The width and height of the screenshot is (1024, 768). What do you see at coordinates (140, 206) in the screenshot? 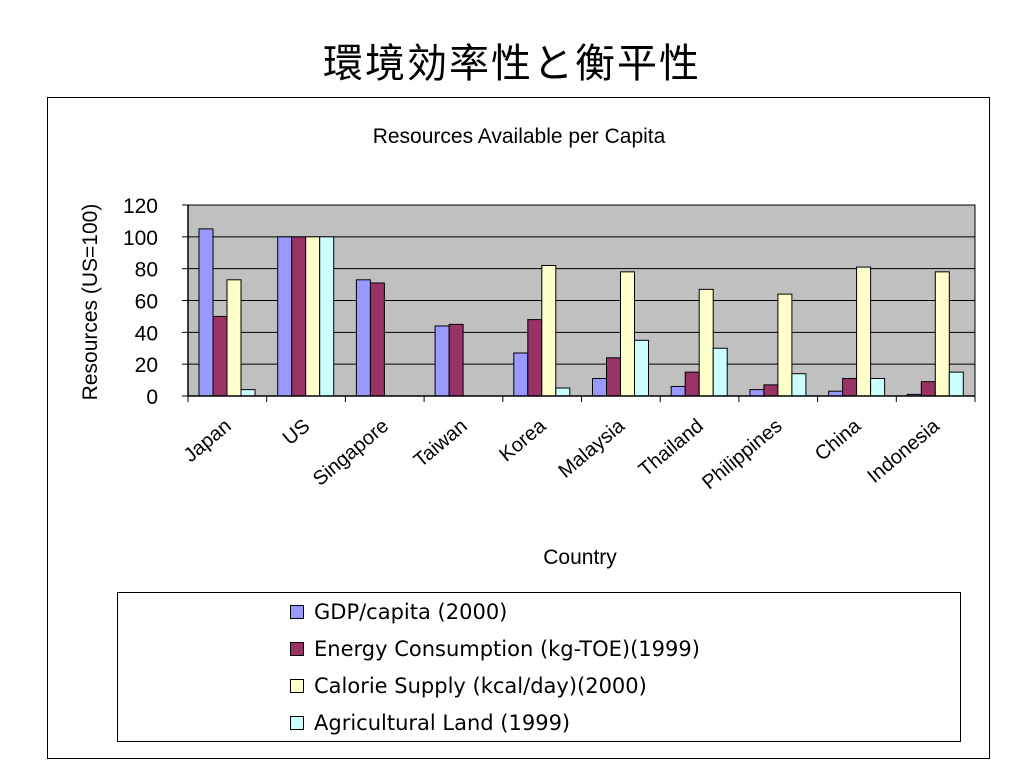
I see `y-tick-label: 120` at bounding box center [140, 206].